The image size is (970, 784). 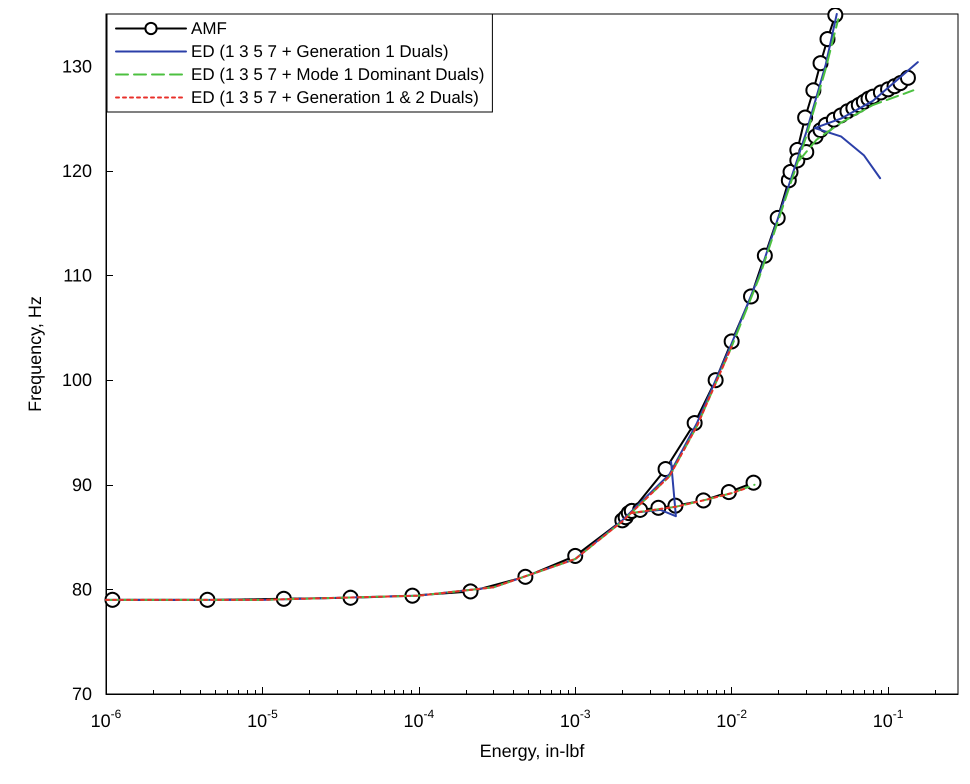 I want to click on x-axis-title: Energy, in-lbf, so click(x=533, y=751).